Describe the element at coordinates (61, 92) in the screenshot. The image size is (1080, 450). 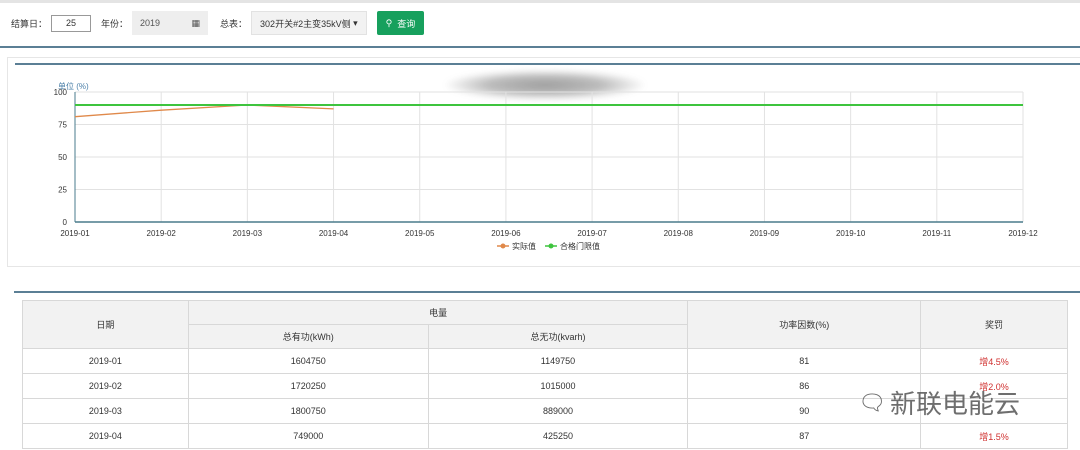
I see `y-tick-label: 100` at that location.